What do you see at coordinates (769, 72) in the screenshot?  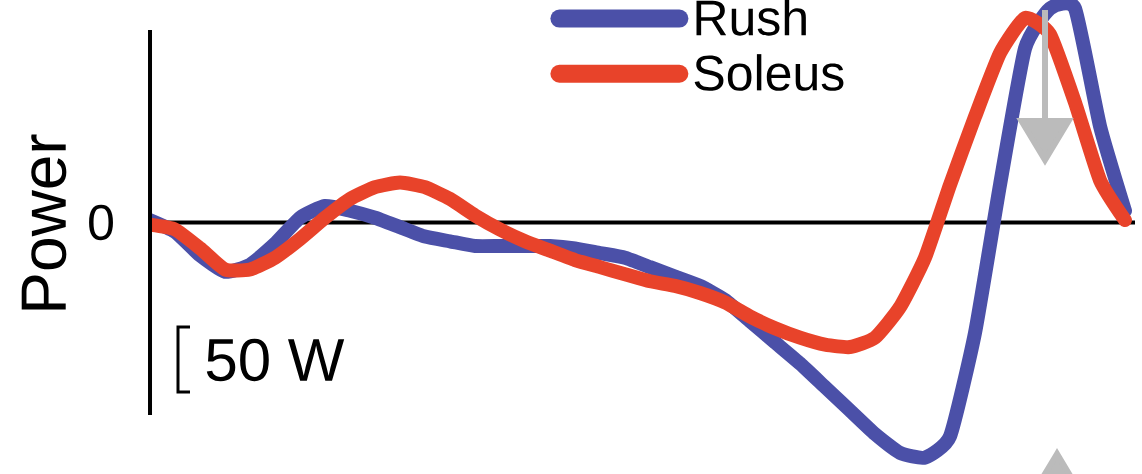 I see `legend-label: Soleus` at bounding box center [769, 72].